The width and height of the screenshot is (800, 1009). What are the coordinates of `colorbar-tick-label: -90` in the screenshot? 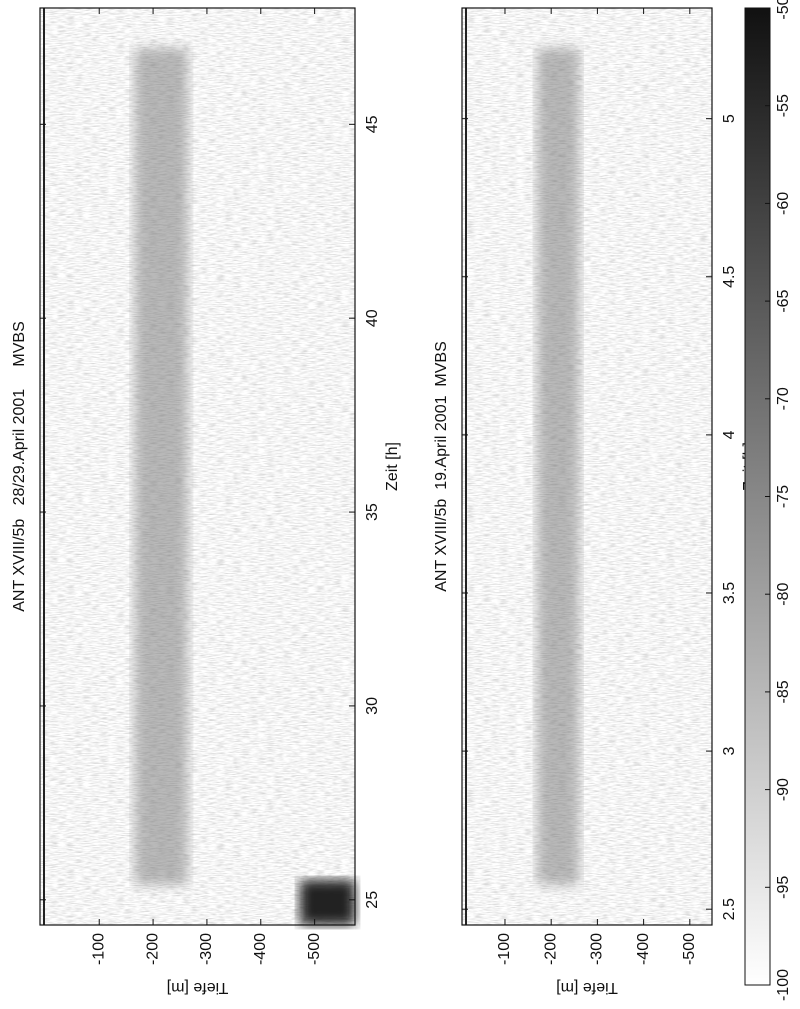 It's located at (783, 789).